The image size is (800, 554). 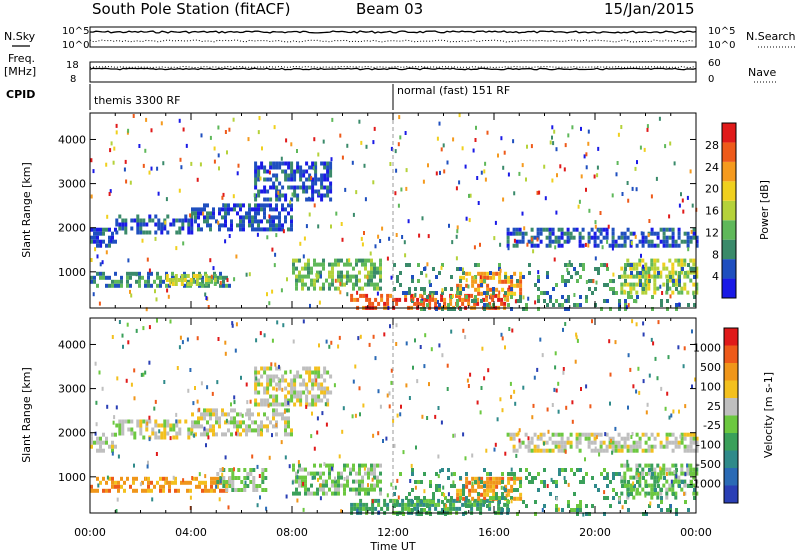 What do you see at coordinates (731, 459) in the screenshot?
I see `velocity-colorbar-swatch` at bounding box center [731, 459].